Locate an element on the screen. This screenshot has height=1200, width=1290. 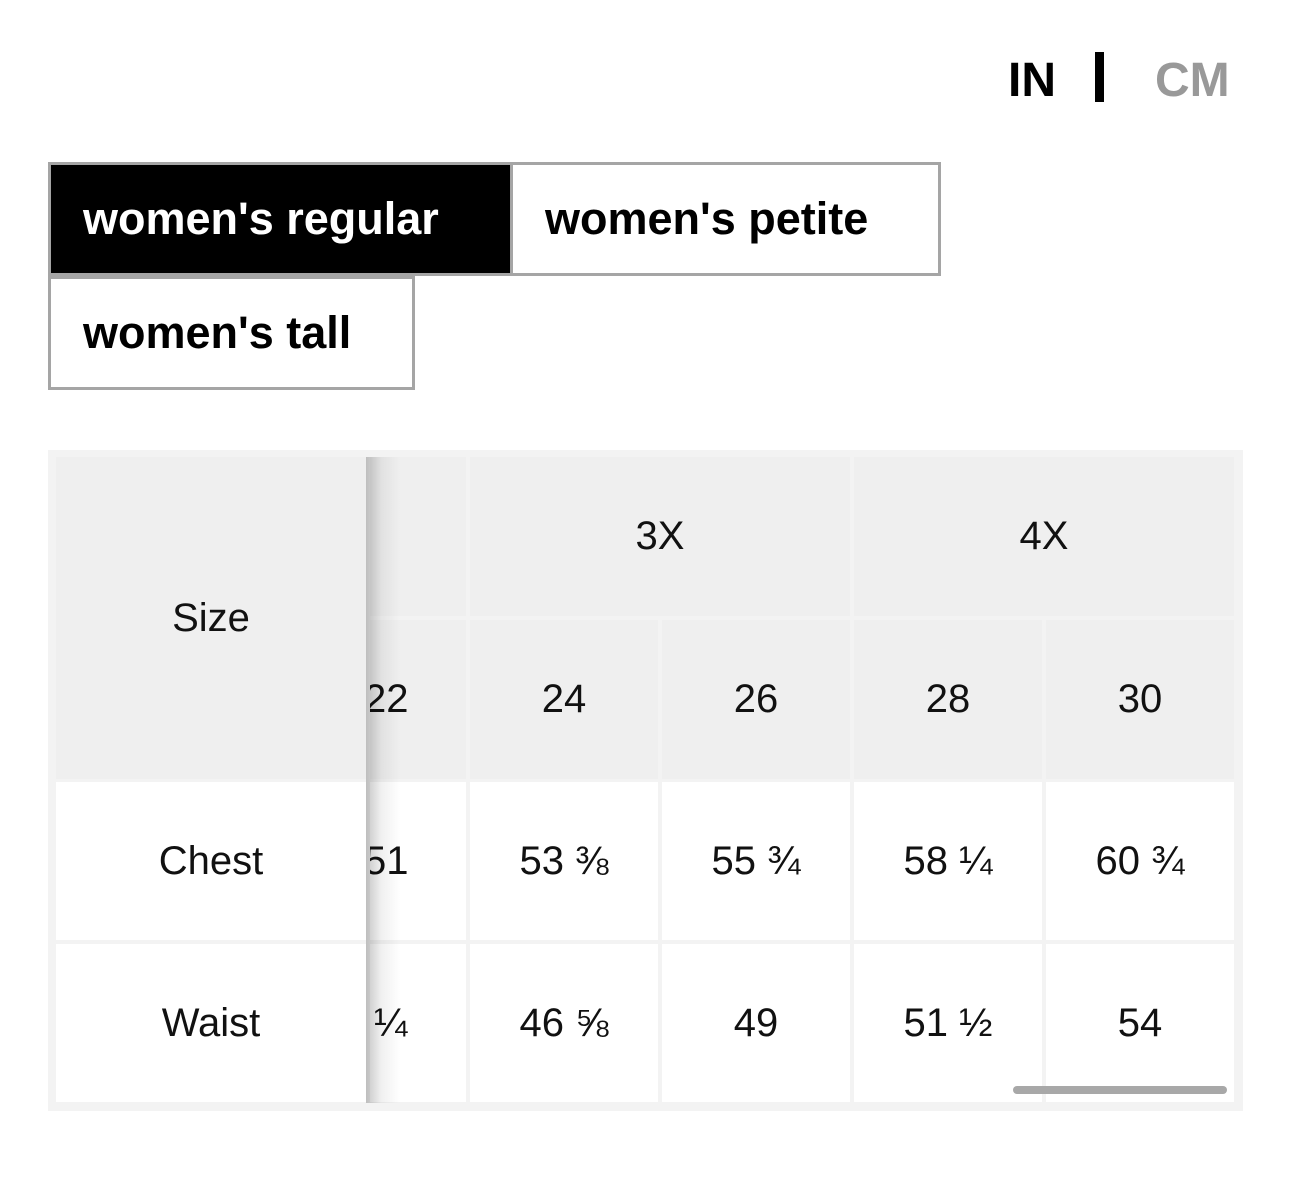
table-cell: 60 ¾ is located at coordinates (1140, 861).